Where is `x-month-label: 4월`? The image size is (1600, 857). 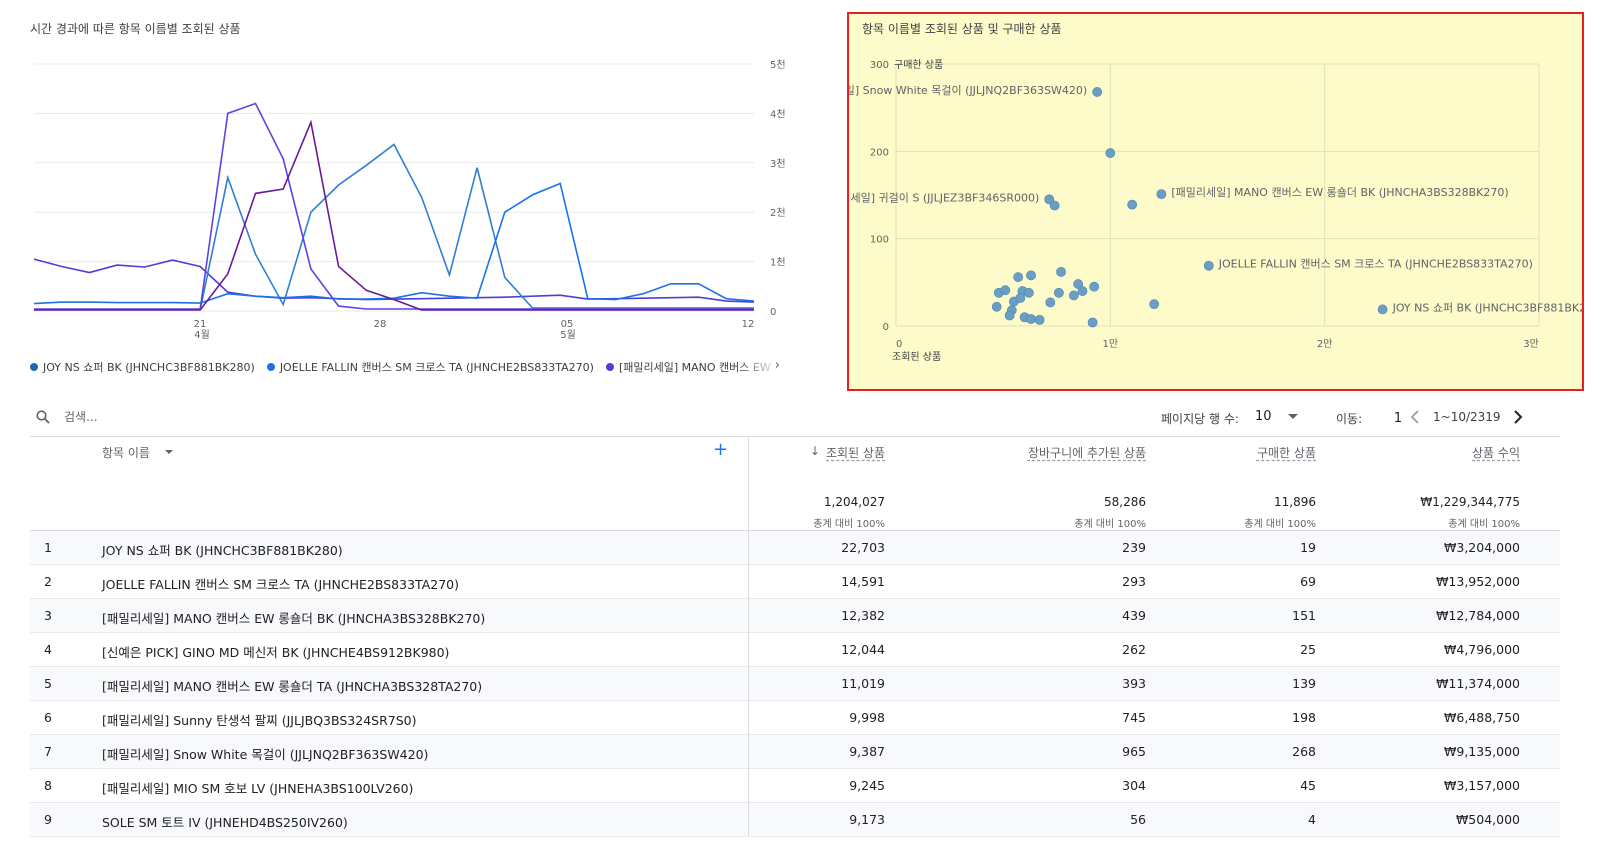 x-month-label: 4월 is located at coordinates (202, 335).